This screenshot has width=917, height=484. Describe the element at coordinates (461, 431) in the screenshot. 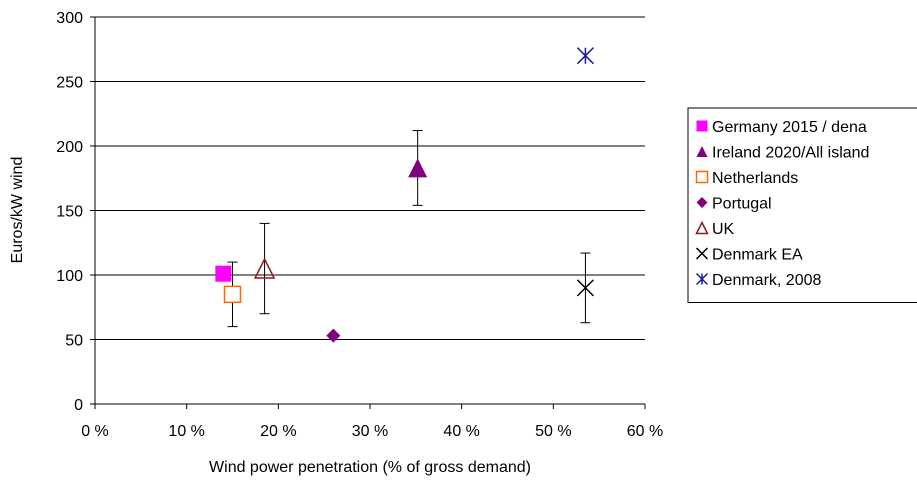

I see `x-tick-label: 40 %` at that location.